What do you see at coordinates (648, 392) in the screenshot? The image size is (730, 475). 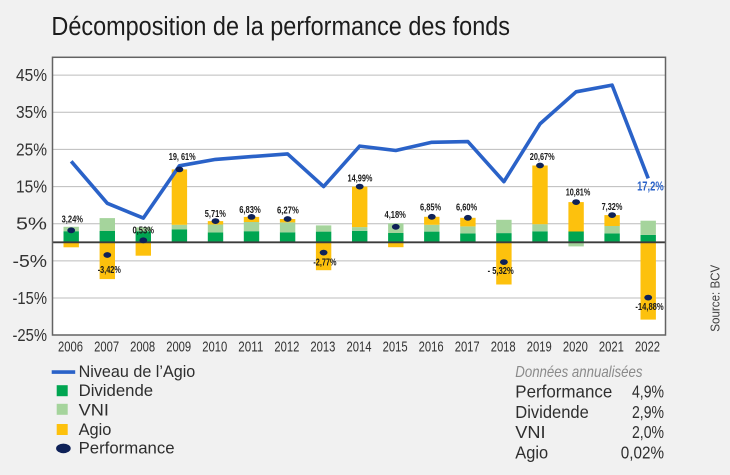 I see `svg-text: 4,9%` at bounding box center [648, 392].